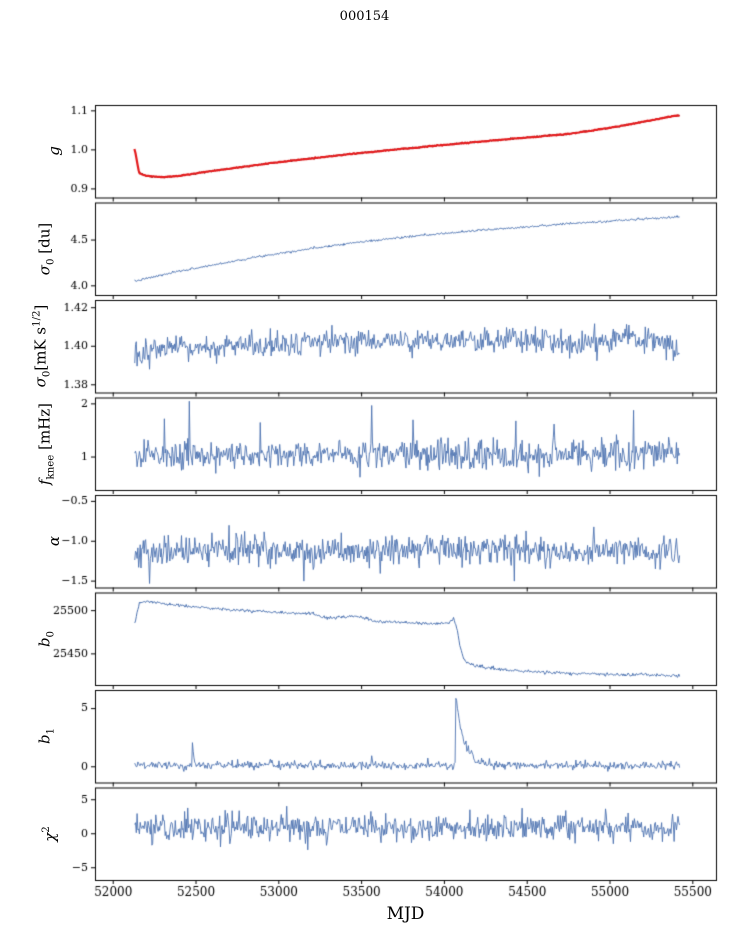 The width and height of the screenshot is (729, 944). What do you see at coordinates (46, 736) in the screenshot?
I see `y-axis-label-b1: b1` at bounding box center [46, 736].